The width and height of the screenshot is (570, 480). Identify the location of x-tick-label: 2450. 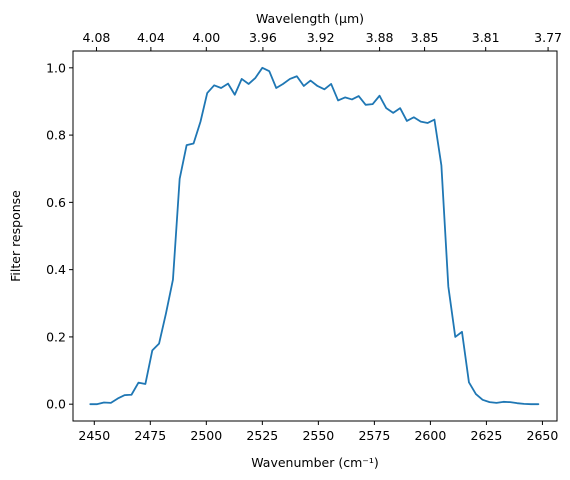
(94, 435).